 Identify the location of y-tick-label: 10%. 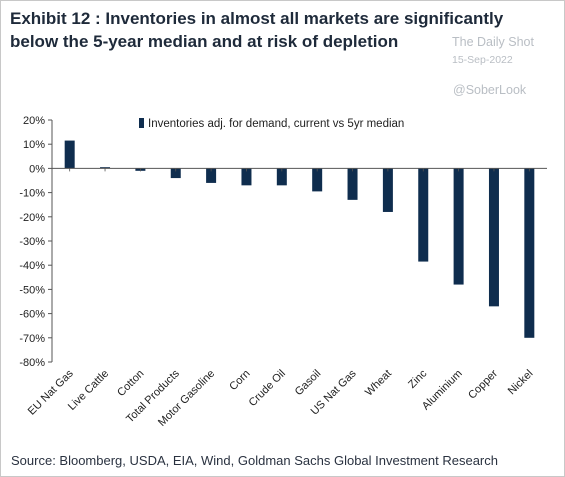
(34, 145).